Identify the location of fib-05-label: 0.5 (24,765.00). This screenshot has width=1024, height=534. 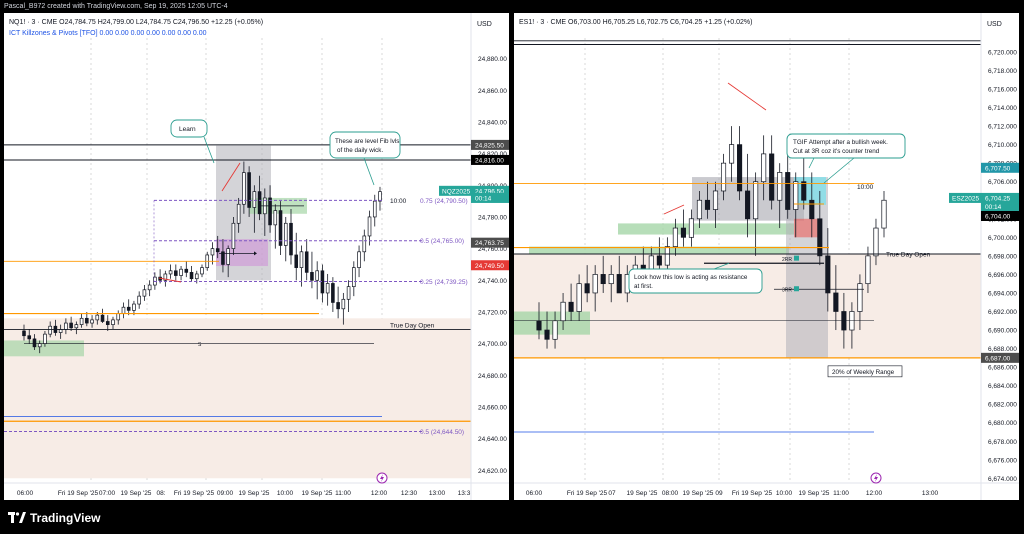
(442, 241).